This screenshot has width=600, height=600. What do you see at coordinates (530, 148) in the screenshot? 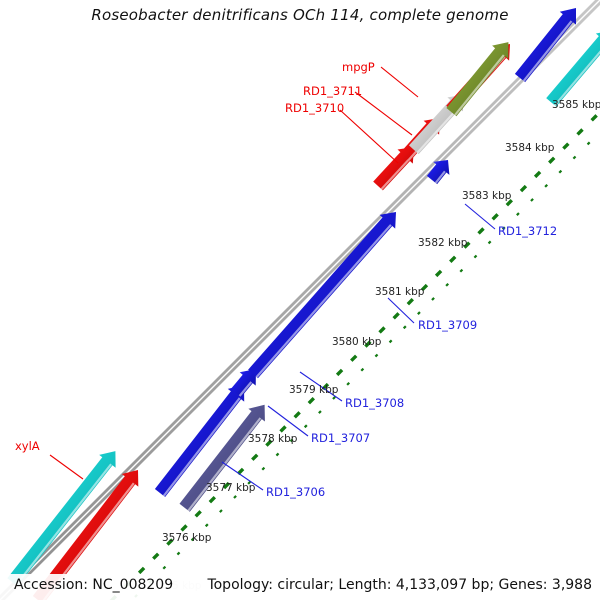
I see `ruler-tick-label: 3584 kbp` at bounding box center [530, 148].